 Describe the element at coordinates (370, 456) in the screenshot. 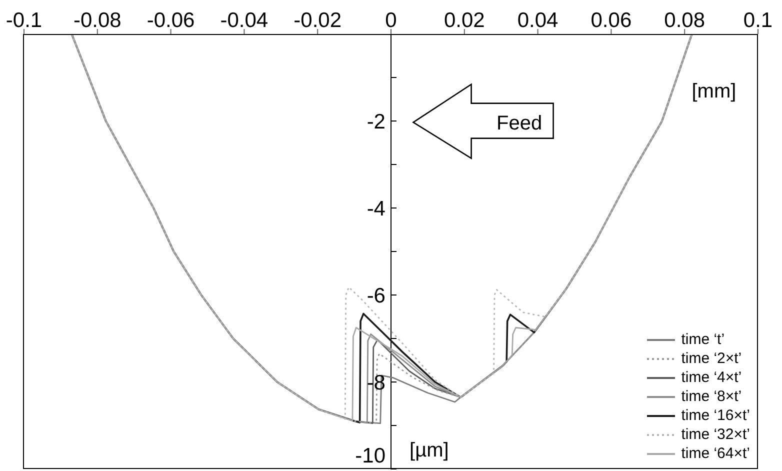

I see `y-tick-label: -10` at that location.